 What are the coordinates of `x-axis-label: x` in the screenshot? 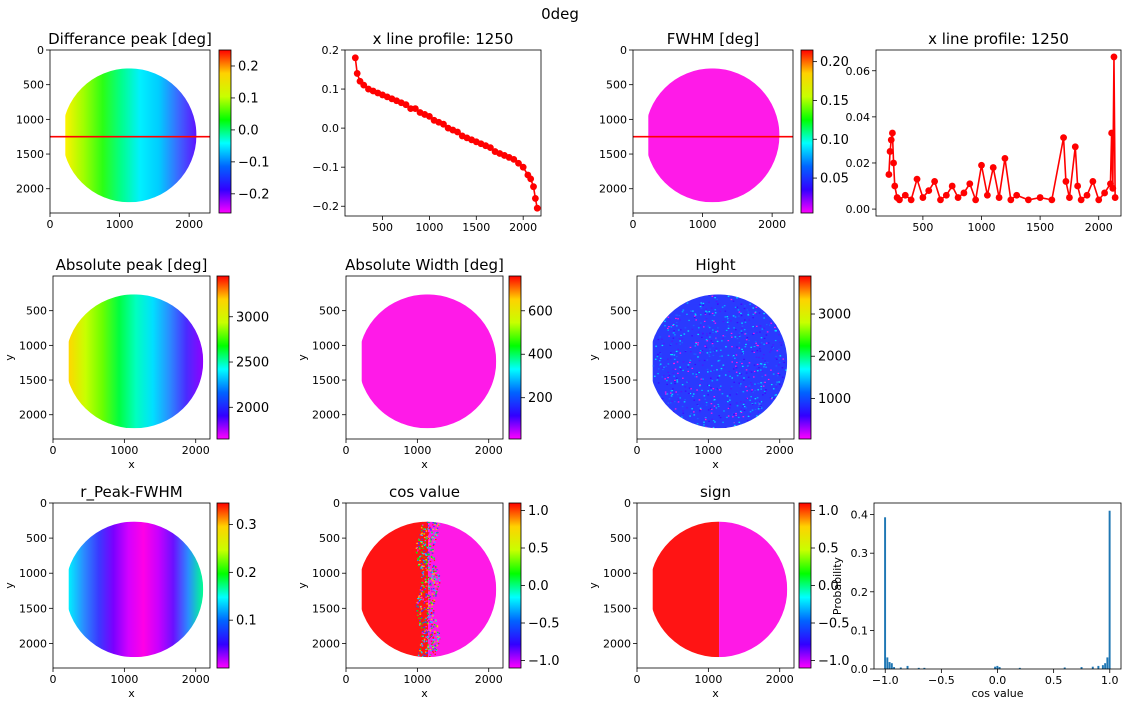 It's located at (131, 693).